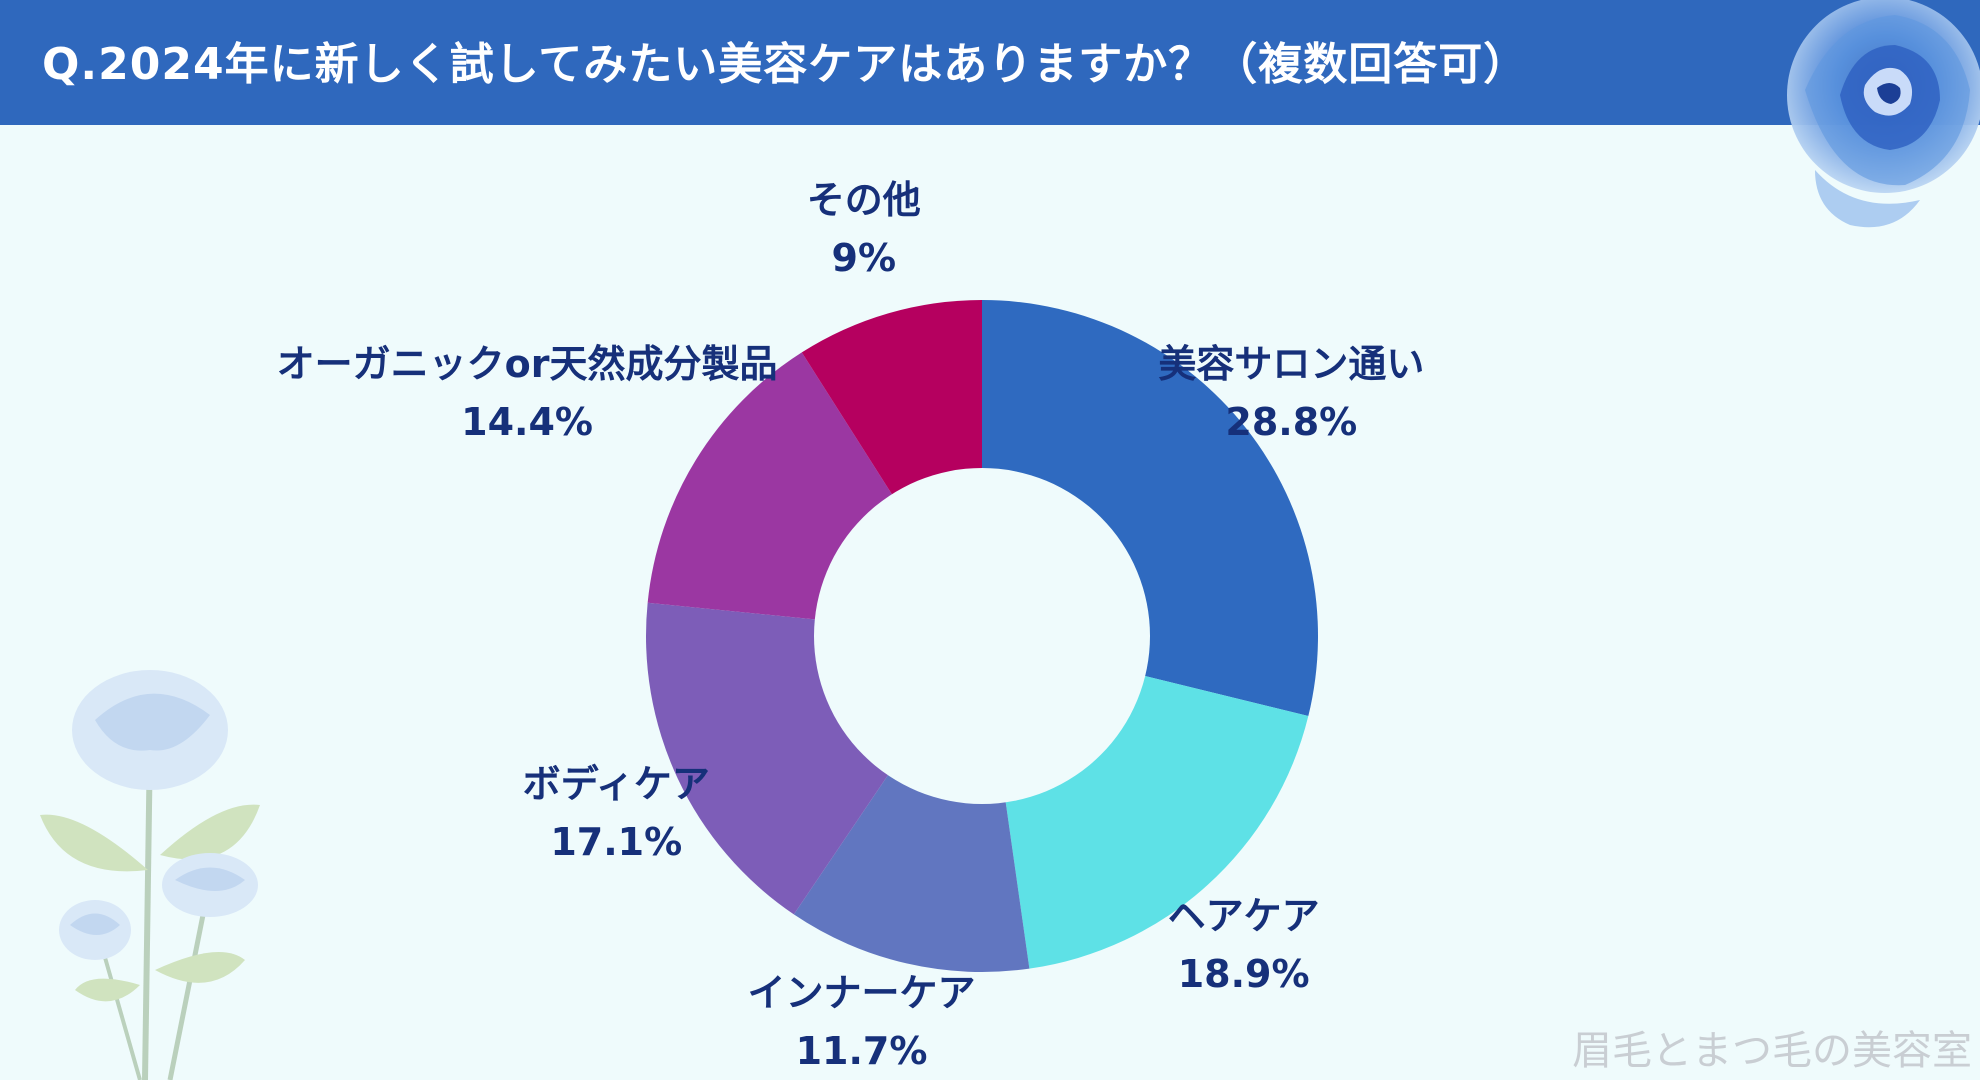  I want to click on slice-value-label: 18.9%, so click(1243, 973).